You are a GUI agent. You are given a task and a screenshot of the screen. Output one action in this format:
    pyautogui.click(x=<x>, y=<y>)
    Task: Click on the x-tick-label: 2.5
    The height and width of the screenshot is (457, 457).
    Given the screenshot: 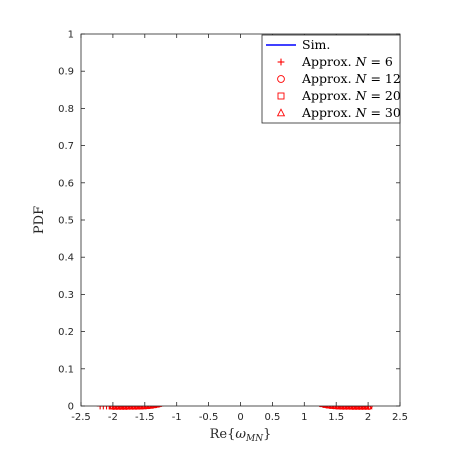 What is the action you would take?
    pyautogui.click(x=400, y=417)
    